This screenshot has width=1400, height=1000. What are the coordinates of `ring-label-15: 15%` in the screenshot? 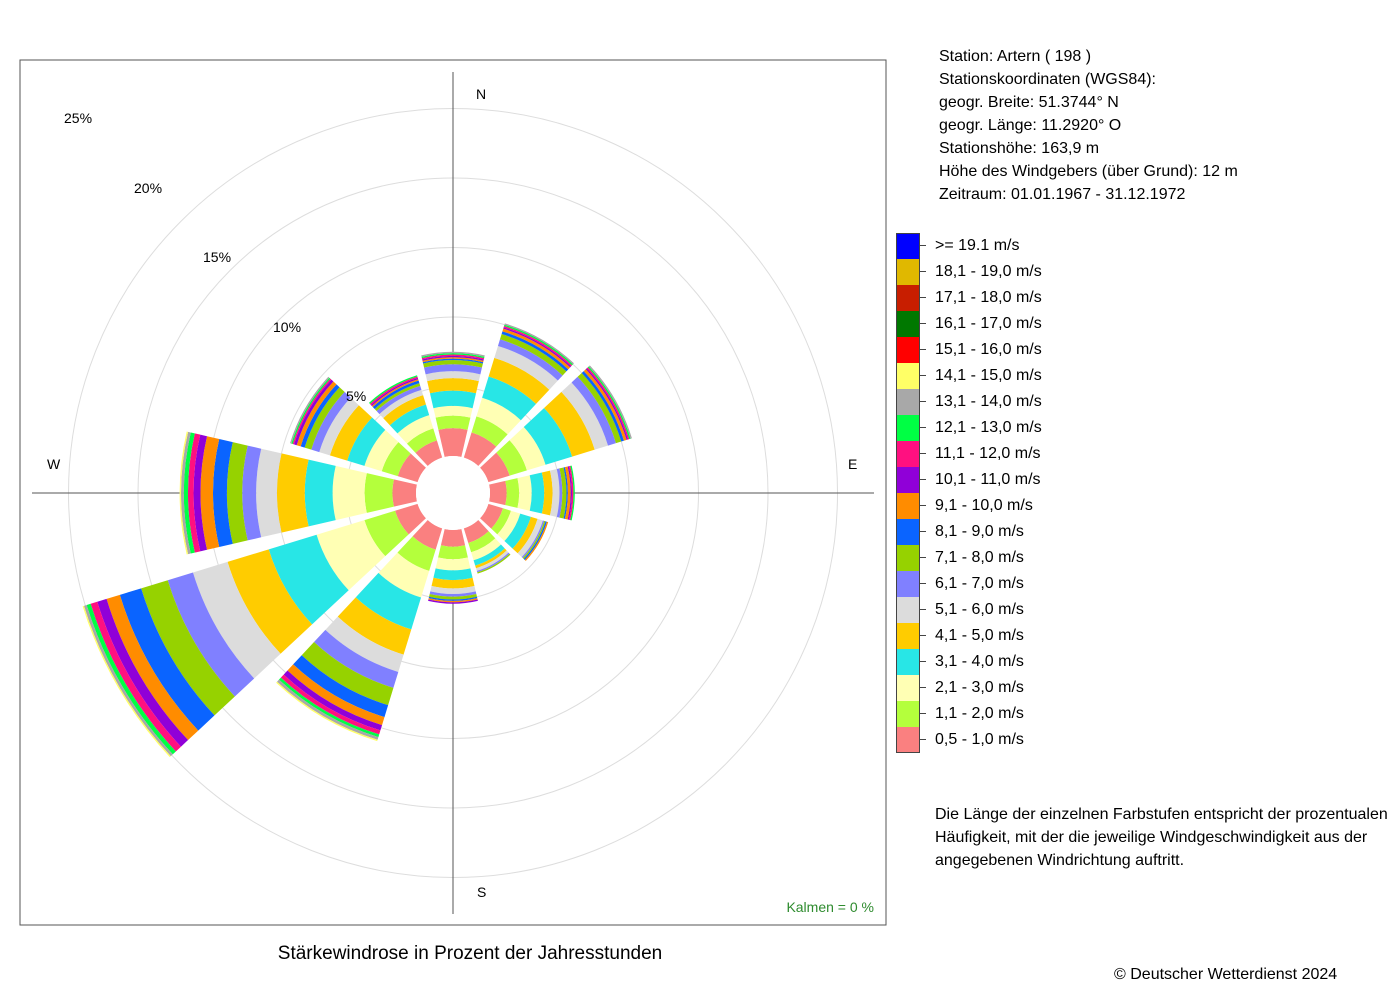 It's located at (217, 257).